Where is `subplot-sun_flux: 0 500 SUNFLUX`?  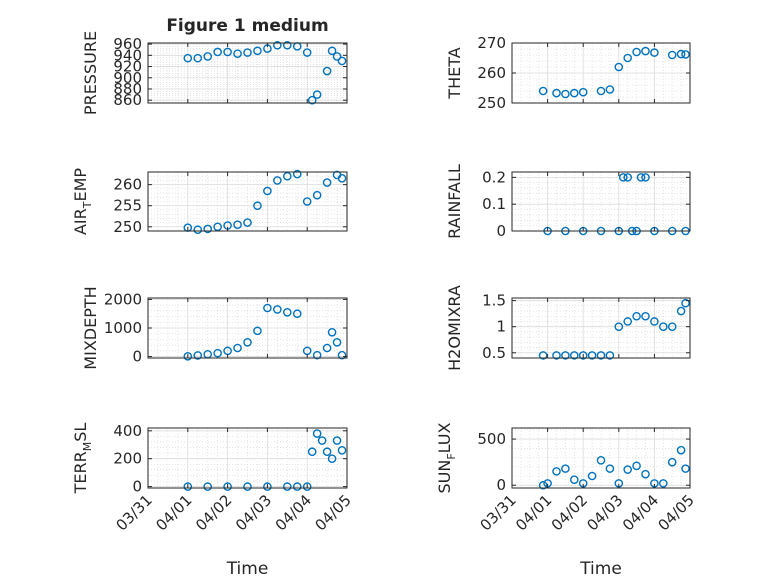
subplot-sun_flux: 0 500 SUNFLUX is located at coordinates (563, 458).